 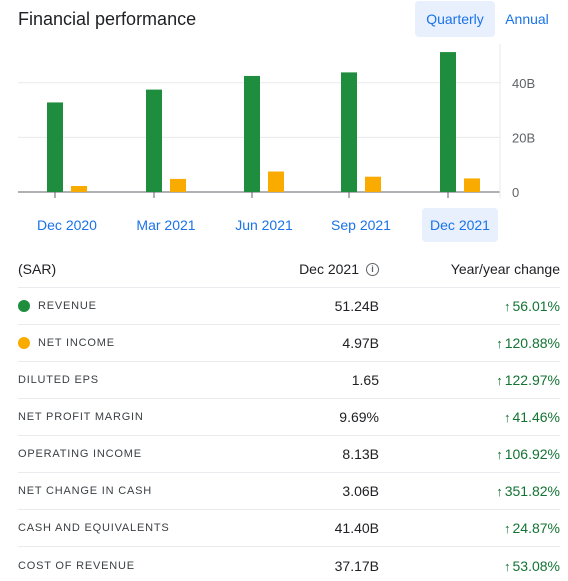 I want to click on metric-label: NET CHANGE IN CASH, so click(x=85, y=491).